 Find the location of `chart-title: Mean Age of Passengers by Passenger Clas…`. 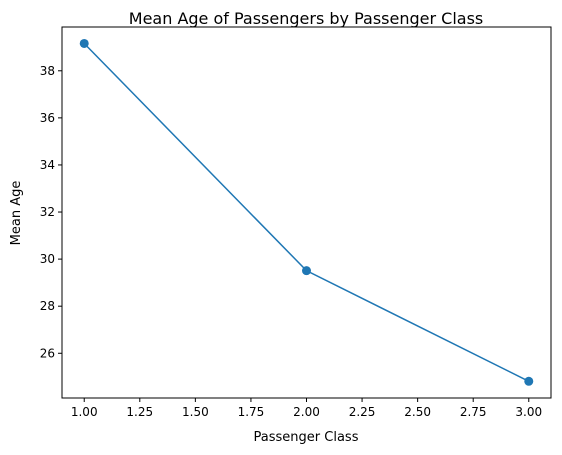

chart-title: Mean Age of Passengers by Passenger Clas… is located at coordinates (306, 18).